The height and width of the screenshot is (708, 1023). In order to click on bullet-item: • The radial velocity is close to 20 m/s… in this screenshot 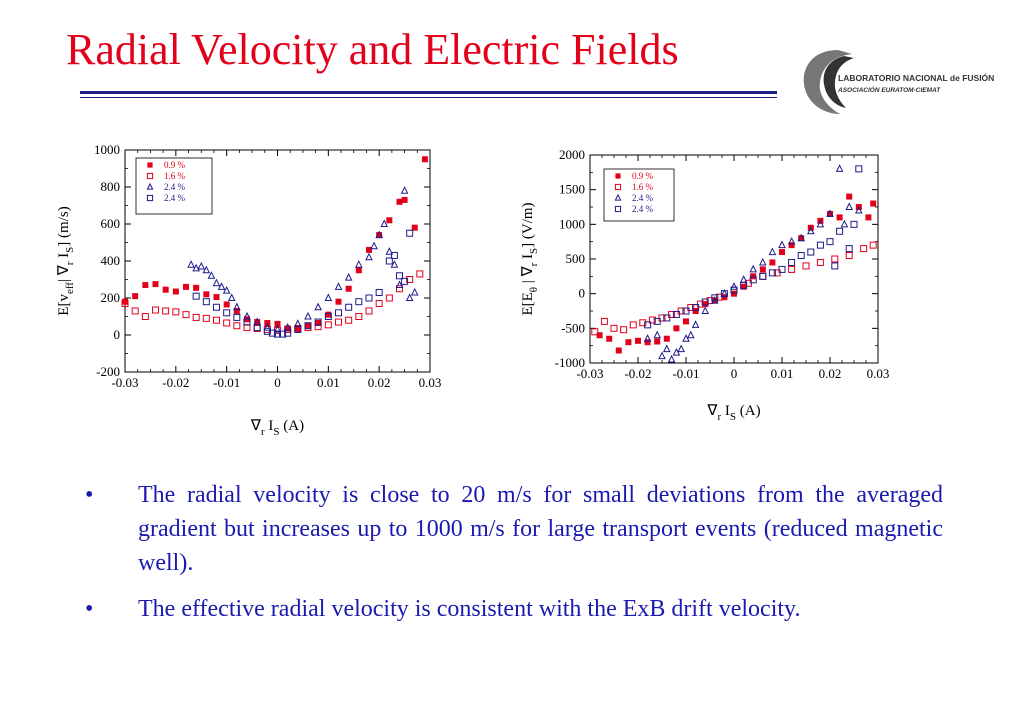, I will do `click(514, 529)`.